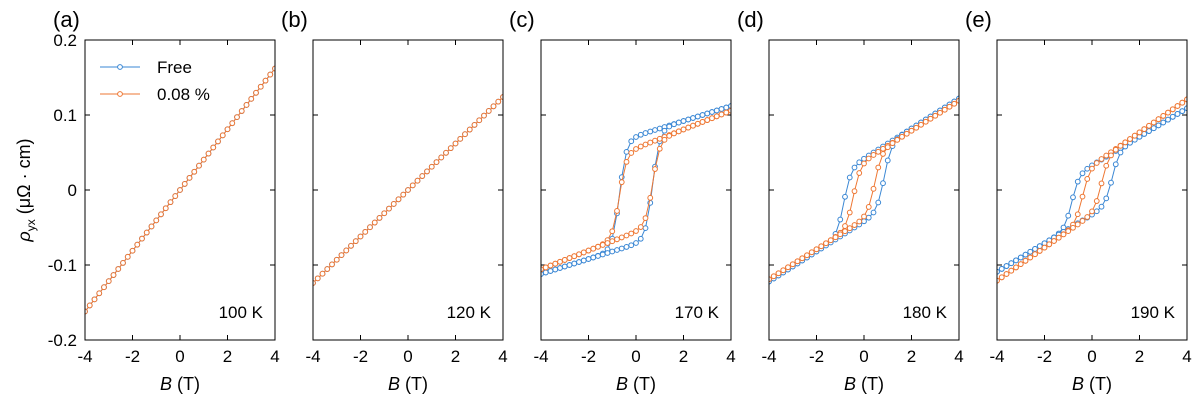 The width and height of the screenshot is (1200, 400). What do you see at coordinates (180, 190) in the screenshot?
I see `series-strain` at bounding box center [180, 190].